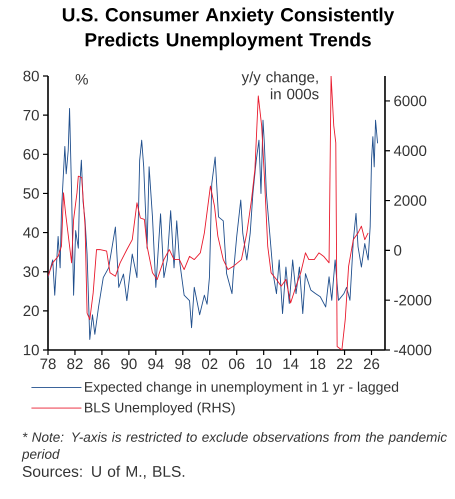 This screenshot has width=455, height=499. I want to click on x-tick-label: 78, so click(48, 364).